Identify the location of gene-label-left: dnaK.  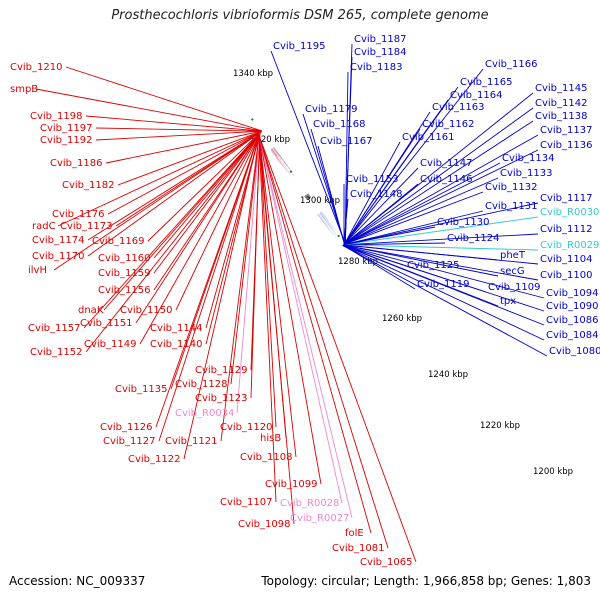
(91, 310).